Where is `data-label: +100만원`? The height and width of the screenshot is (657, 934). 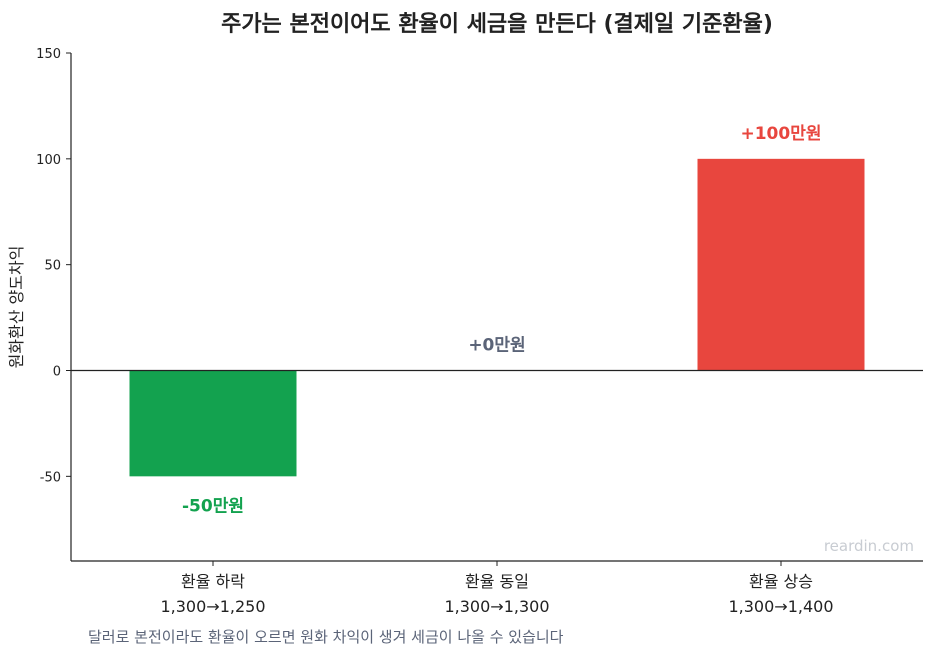 data-label: +100만원 is located at coordinates (780, 134).